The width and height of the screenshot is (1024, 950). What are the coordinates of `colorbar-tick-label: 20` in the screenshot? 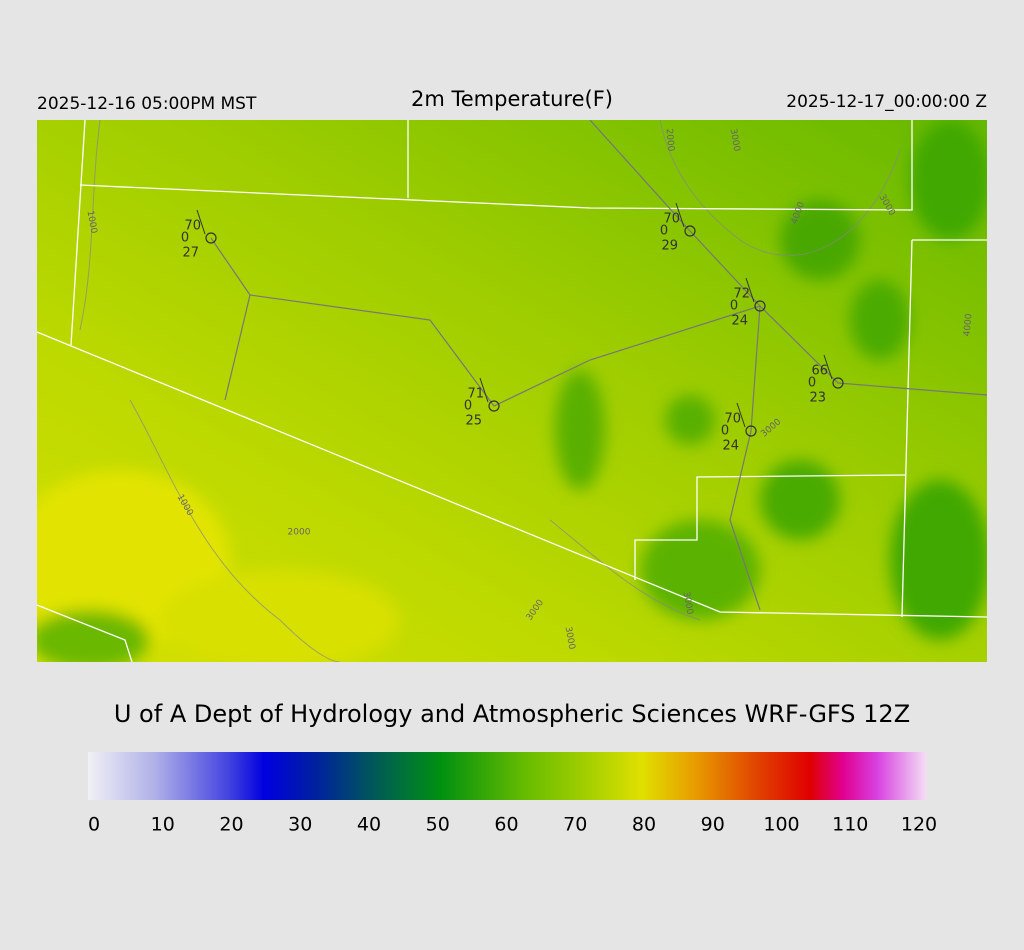 It's located at (231, 825).